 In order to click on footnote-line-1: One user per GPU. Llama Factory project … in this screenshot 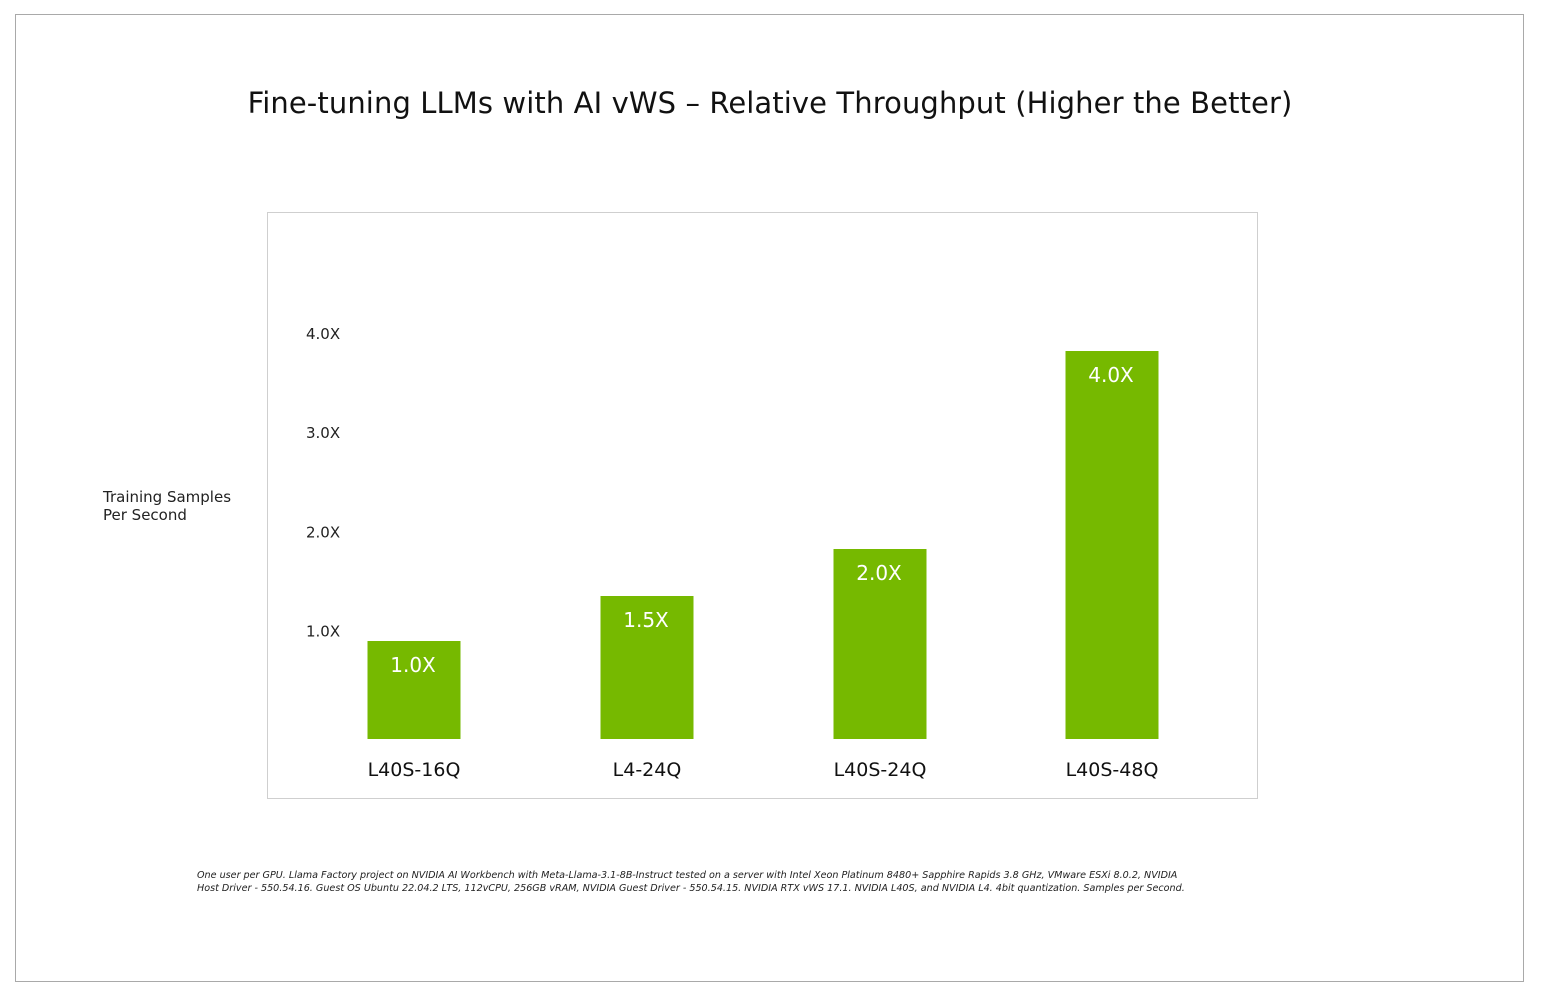, I will do `click(687, 875)`.